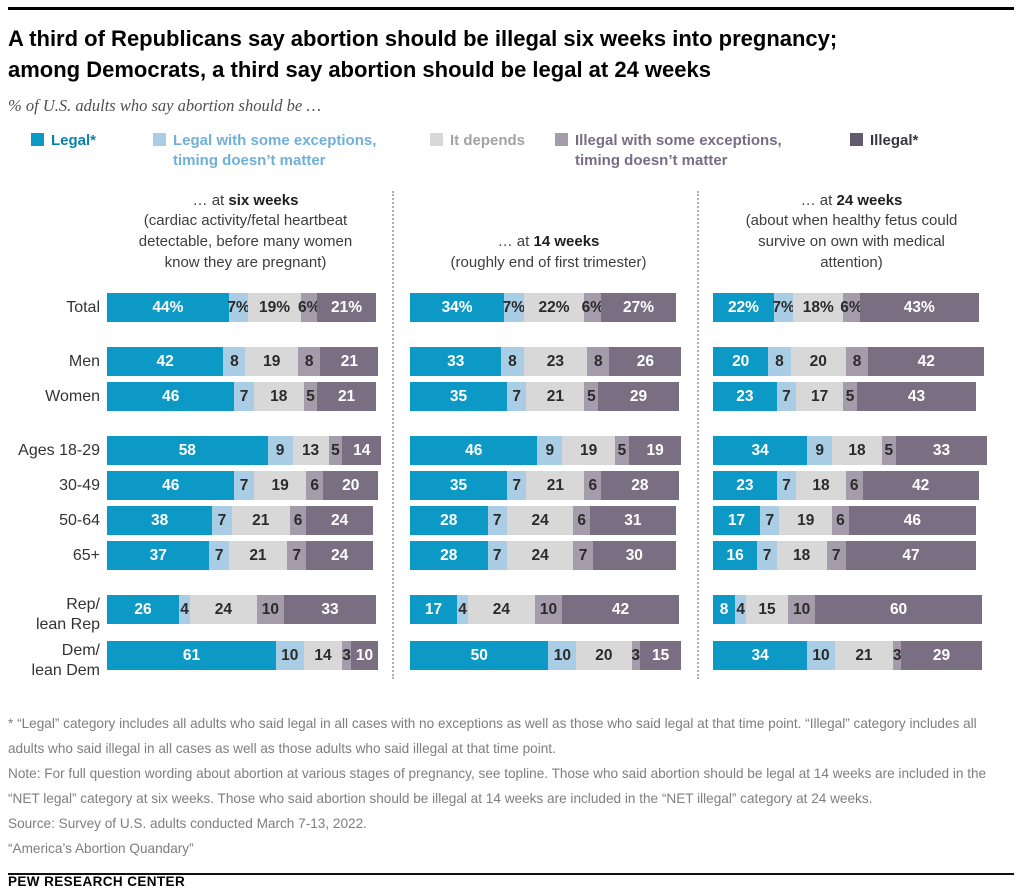  I want to click on bar-value-label: 21%, so click(347, 307).